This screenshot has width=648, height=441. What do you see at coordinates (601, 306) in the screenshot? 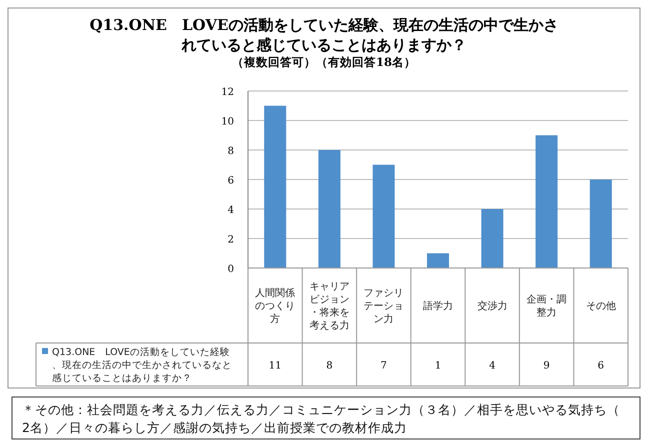
I see `x-tick-label: その他` at bounding box center [601, 306].